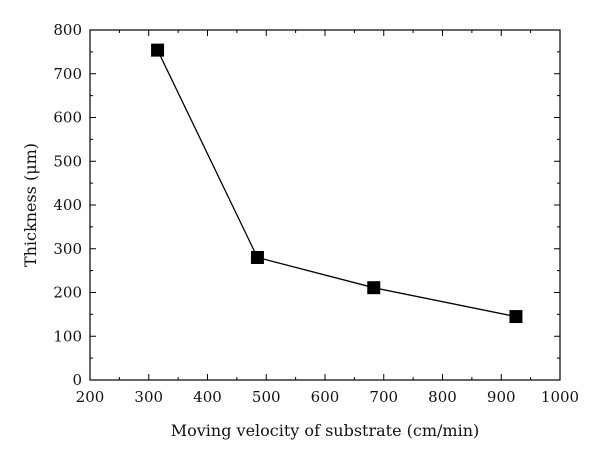  Describe the element at coordinates (207, 397) in the screenshot. I see `x-tick-label: 400` at that location.